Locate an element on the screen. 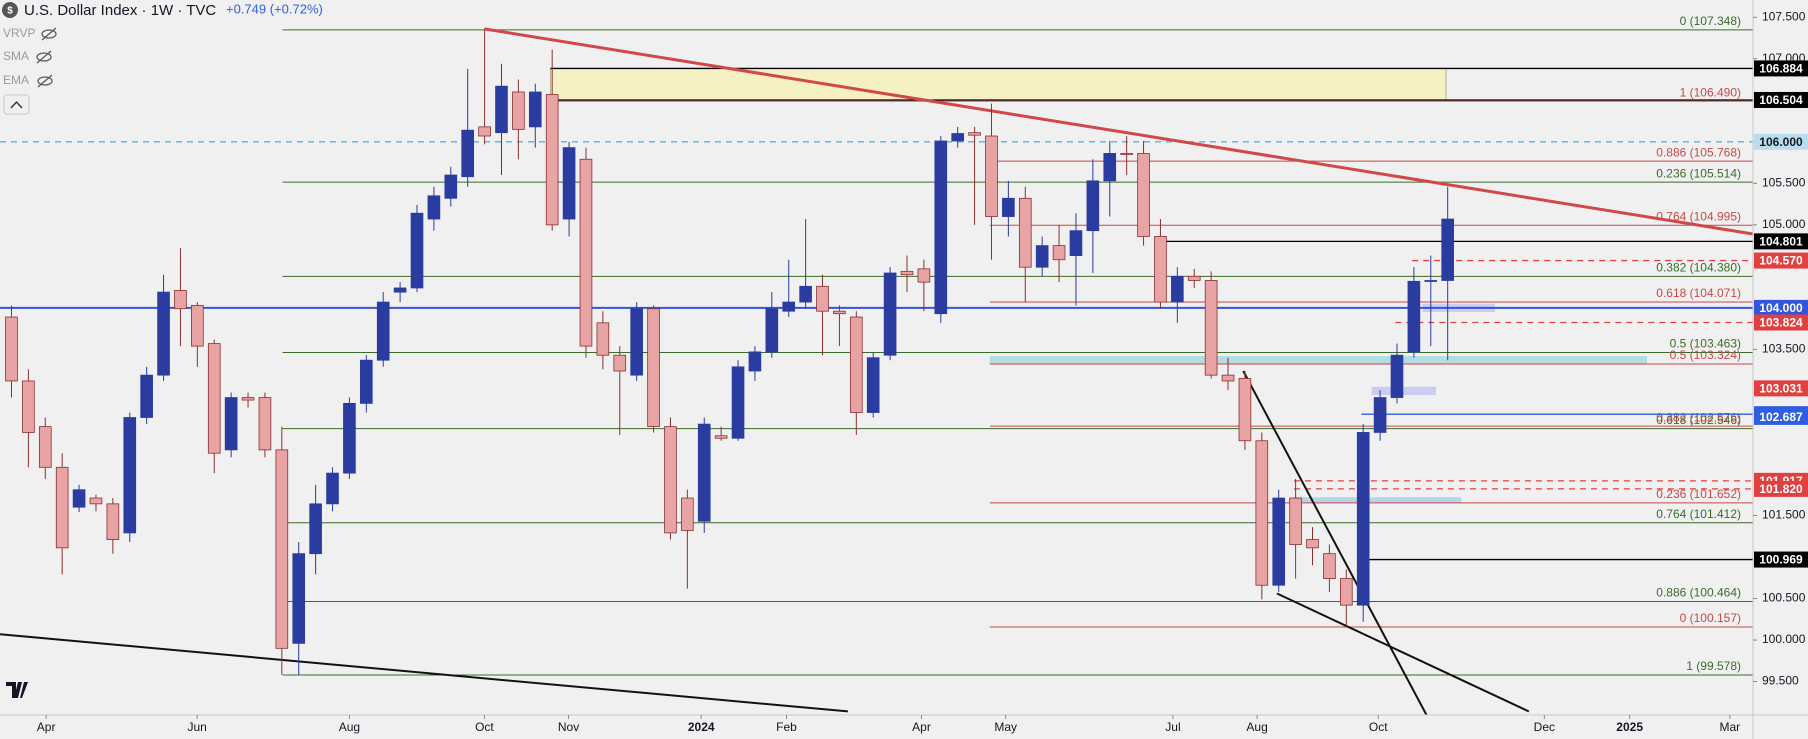 The width and height of the screenshot is (1808, 739). fib-level-label: 0.236 (101.652) is located at coordinates (1698, 494).